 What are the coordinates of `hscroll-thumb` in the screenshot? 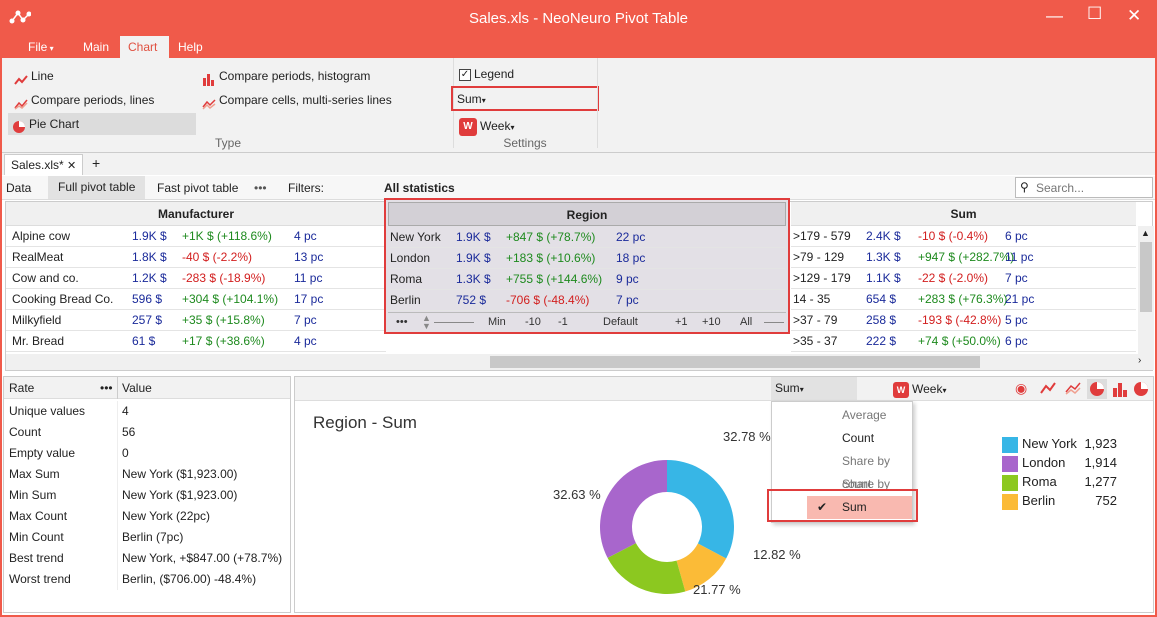 It's located at (735, 362).